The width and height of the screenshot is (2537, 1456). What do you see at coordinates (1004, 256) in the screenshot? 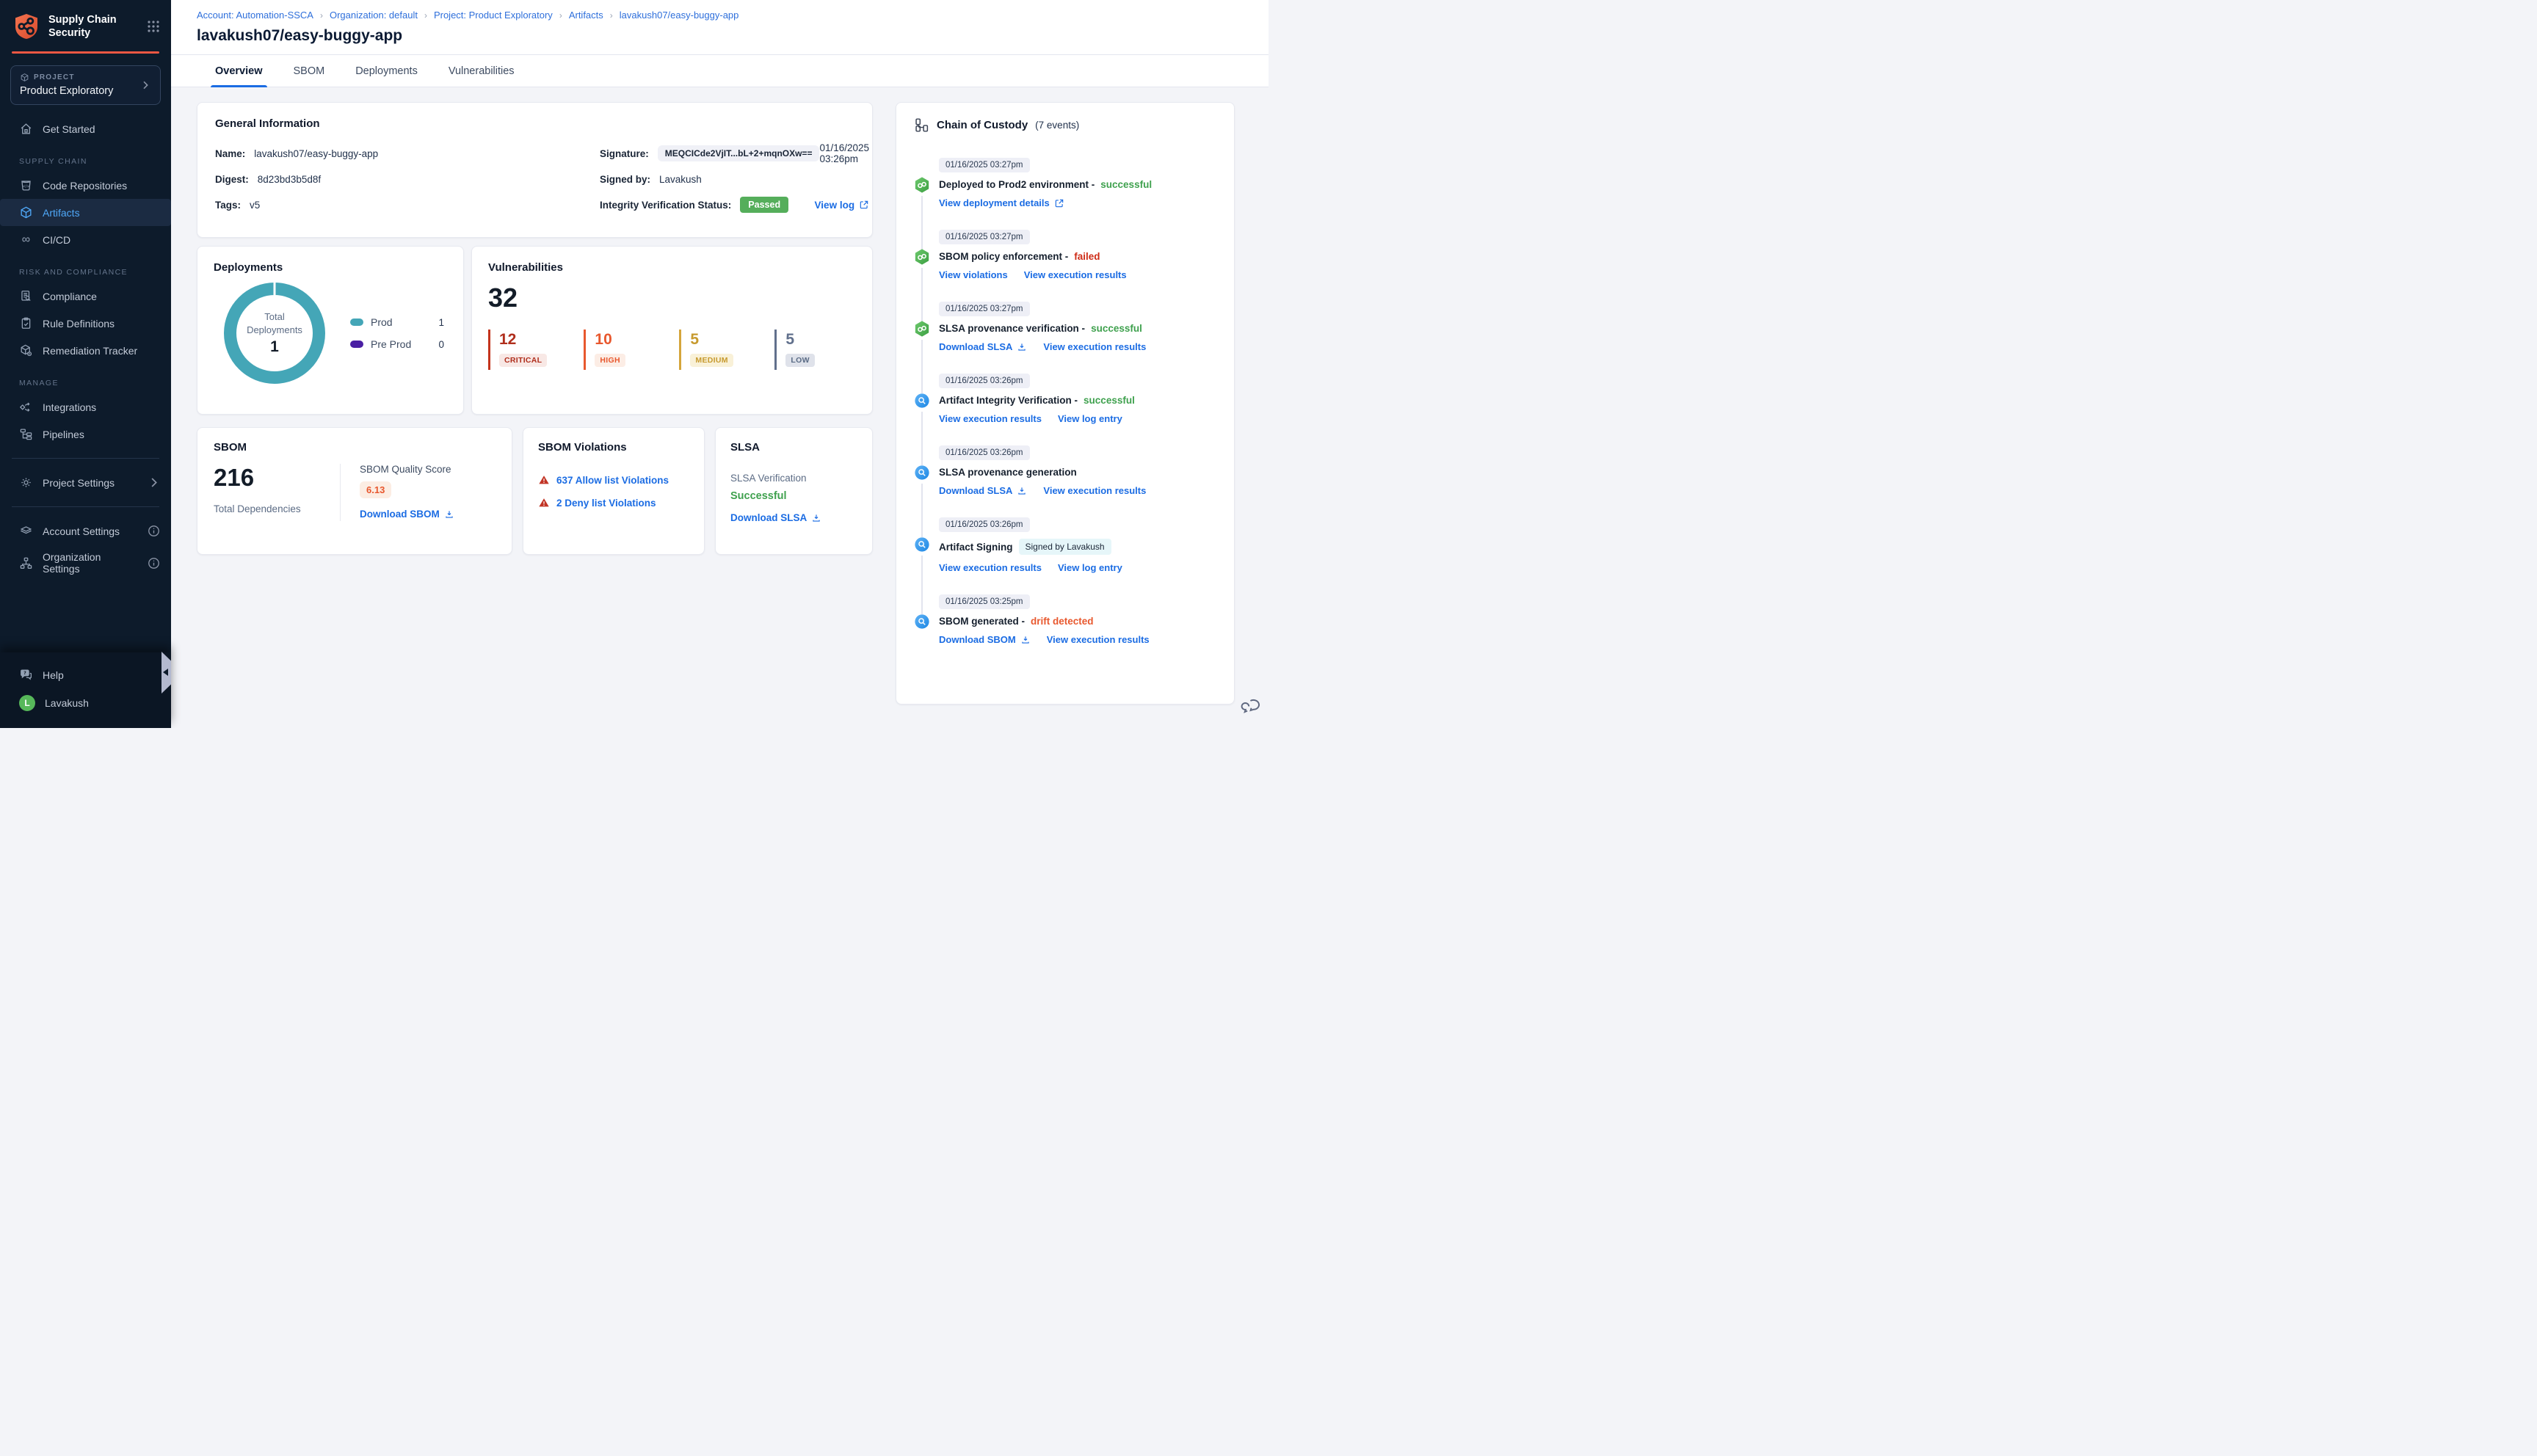
I see `event-title: SBOM policy enforcement -` at bounding box center [1004, 256].